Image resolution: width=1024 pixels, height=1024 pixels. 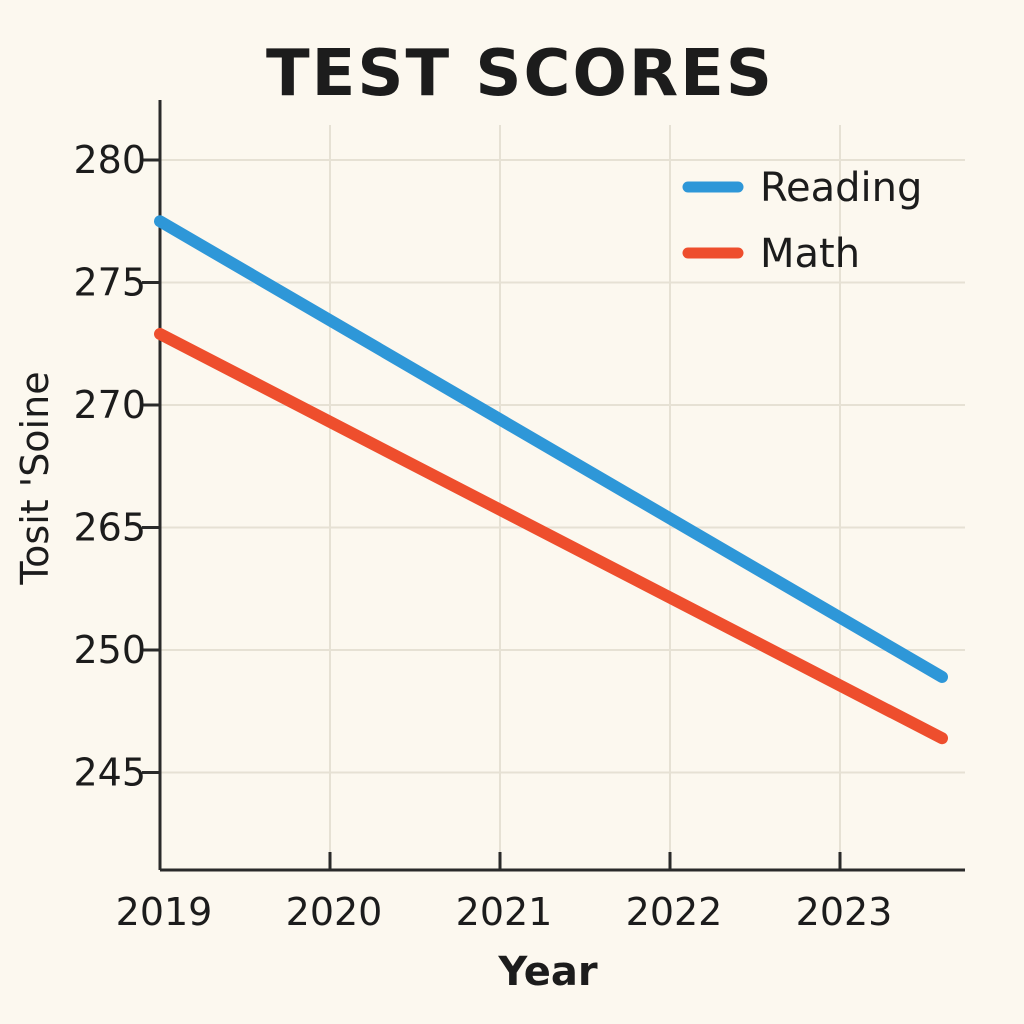 I want to click on x-axis-label: Year, so click(x=547, y=972).